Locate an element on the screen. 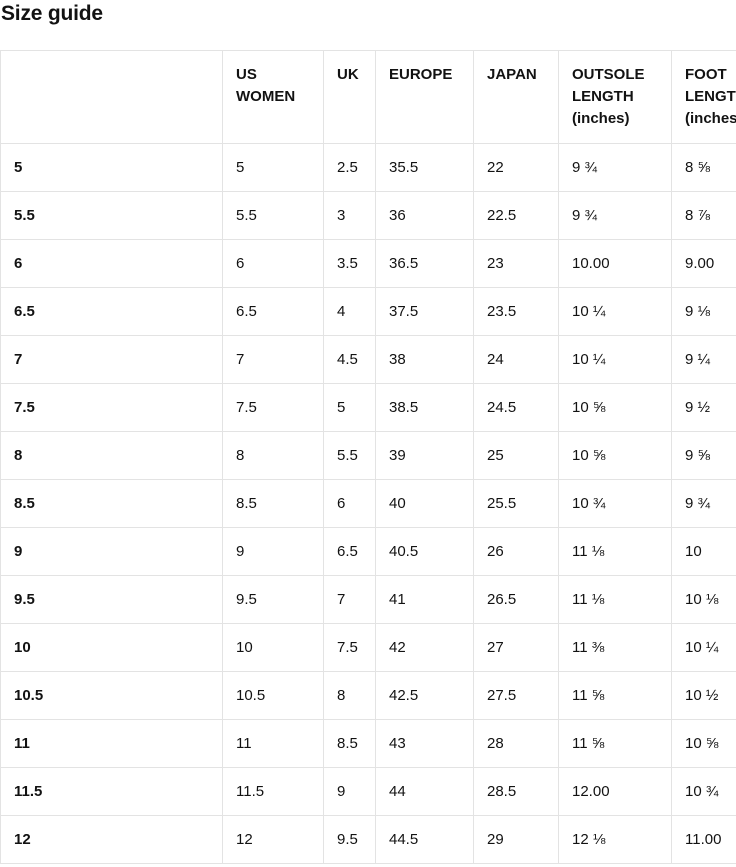 The height and width of the screenshot is (867, 736). table-row: 9 9 6.5 40.5 26 11 ⅛ 10 is located at coordinates (368, 551).